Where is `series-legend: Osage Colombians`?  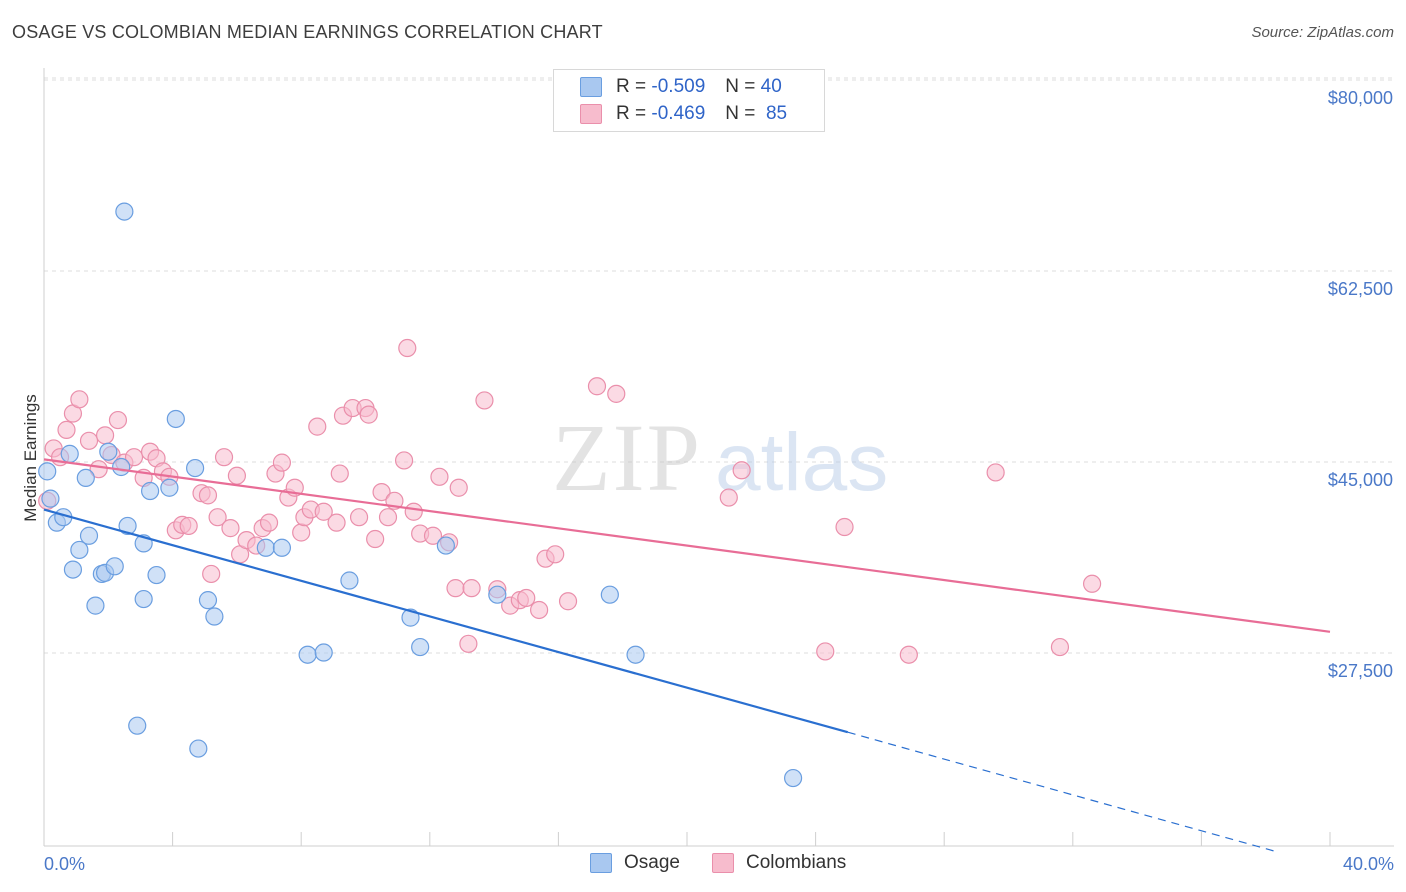 series-legend: Osage Colombians is located at coordinates (734, 863).